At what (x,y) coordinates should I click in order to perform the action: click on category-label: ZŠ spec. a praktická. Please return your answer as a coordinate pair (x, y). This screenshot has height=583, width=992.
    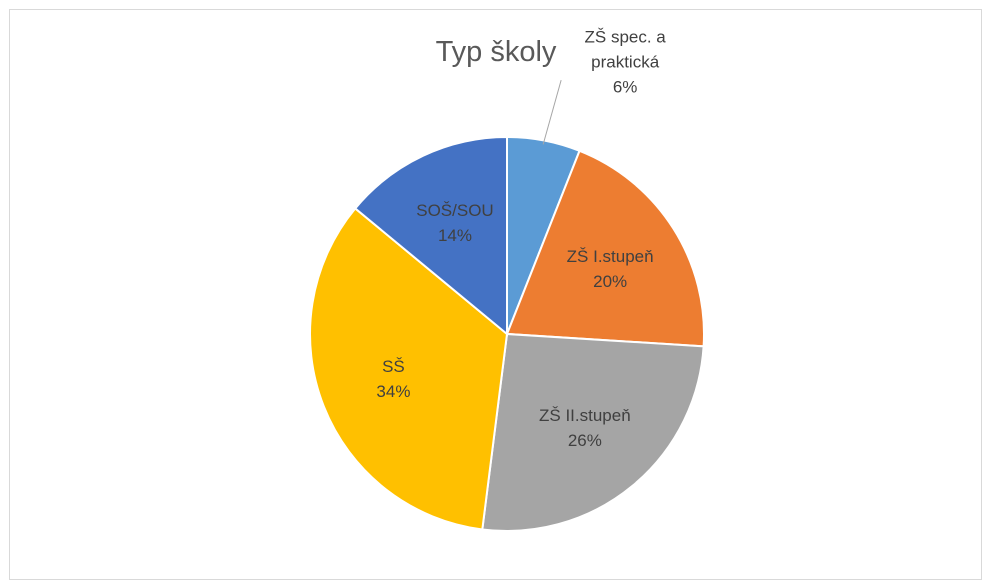
    Looking at the image, I should click on (625, 49).